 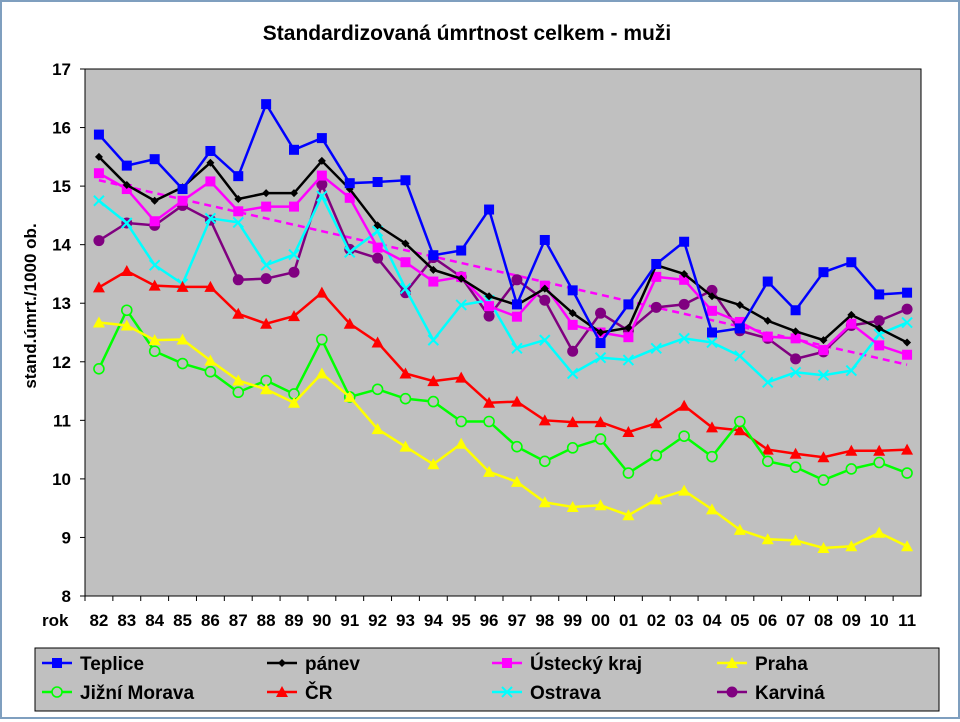 I want to click on y-tick-label: 17, so click(x=61, y=69).